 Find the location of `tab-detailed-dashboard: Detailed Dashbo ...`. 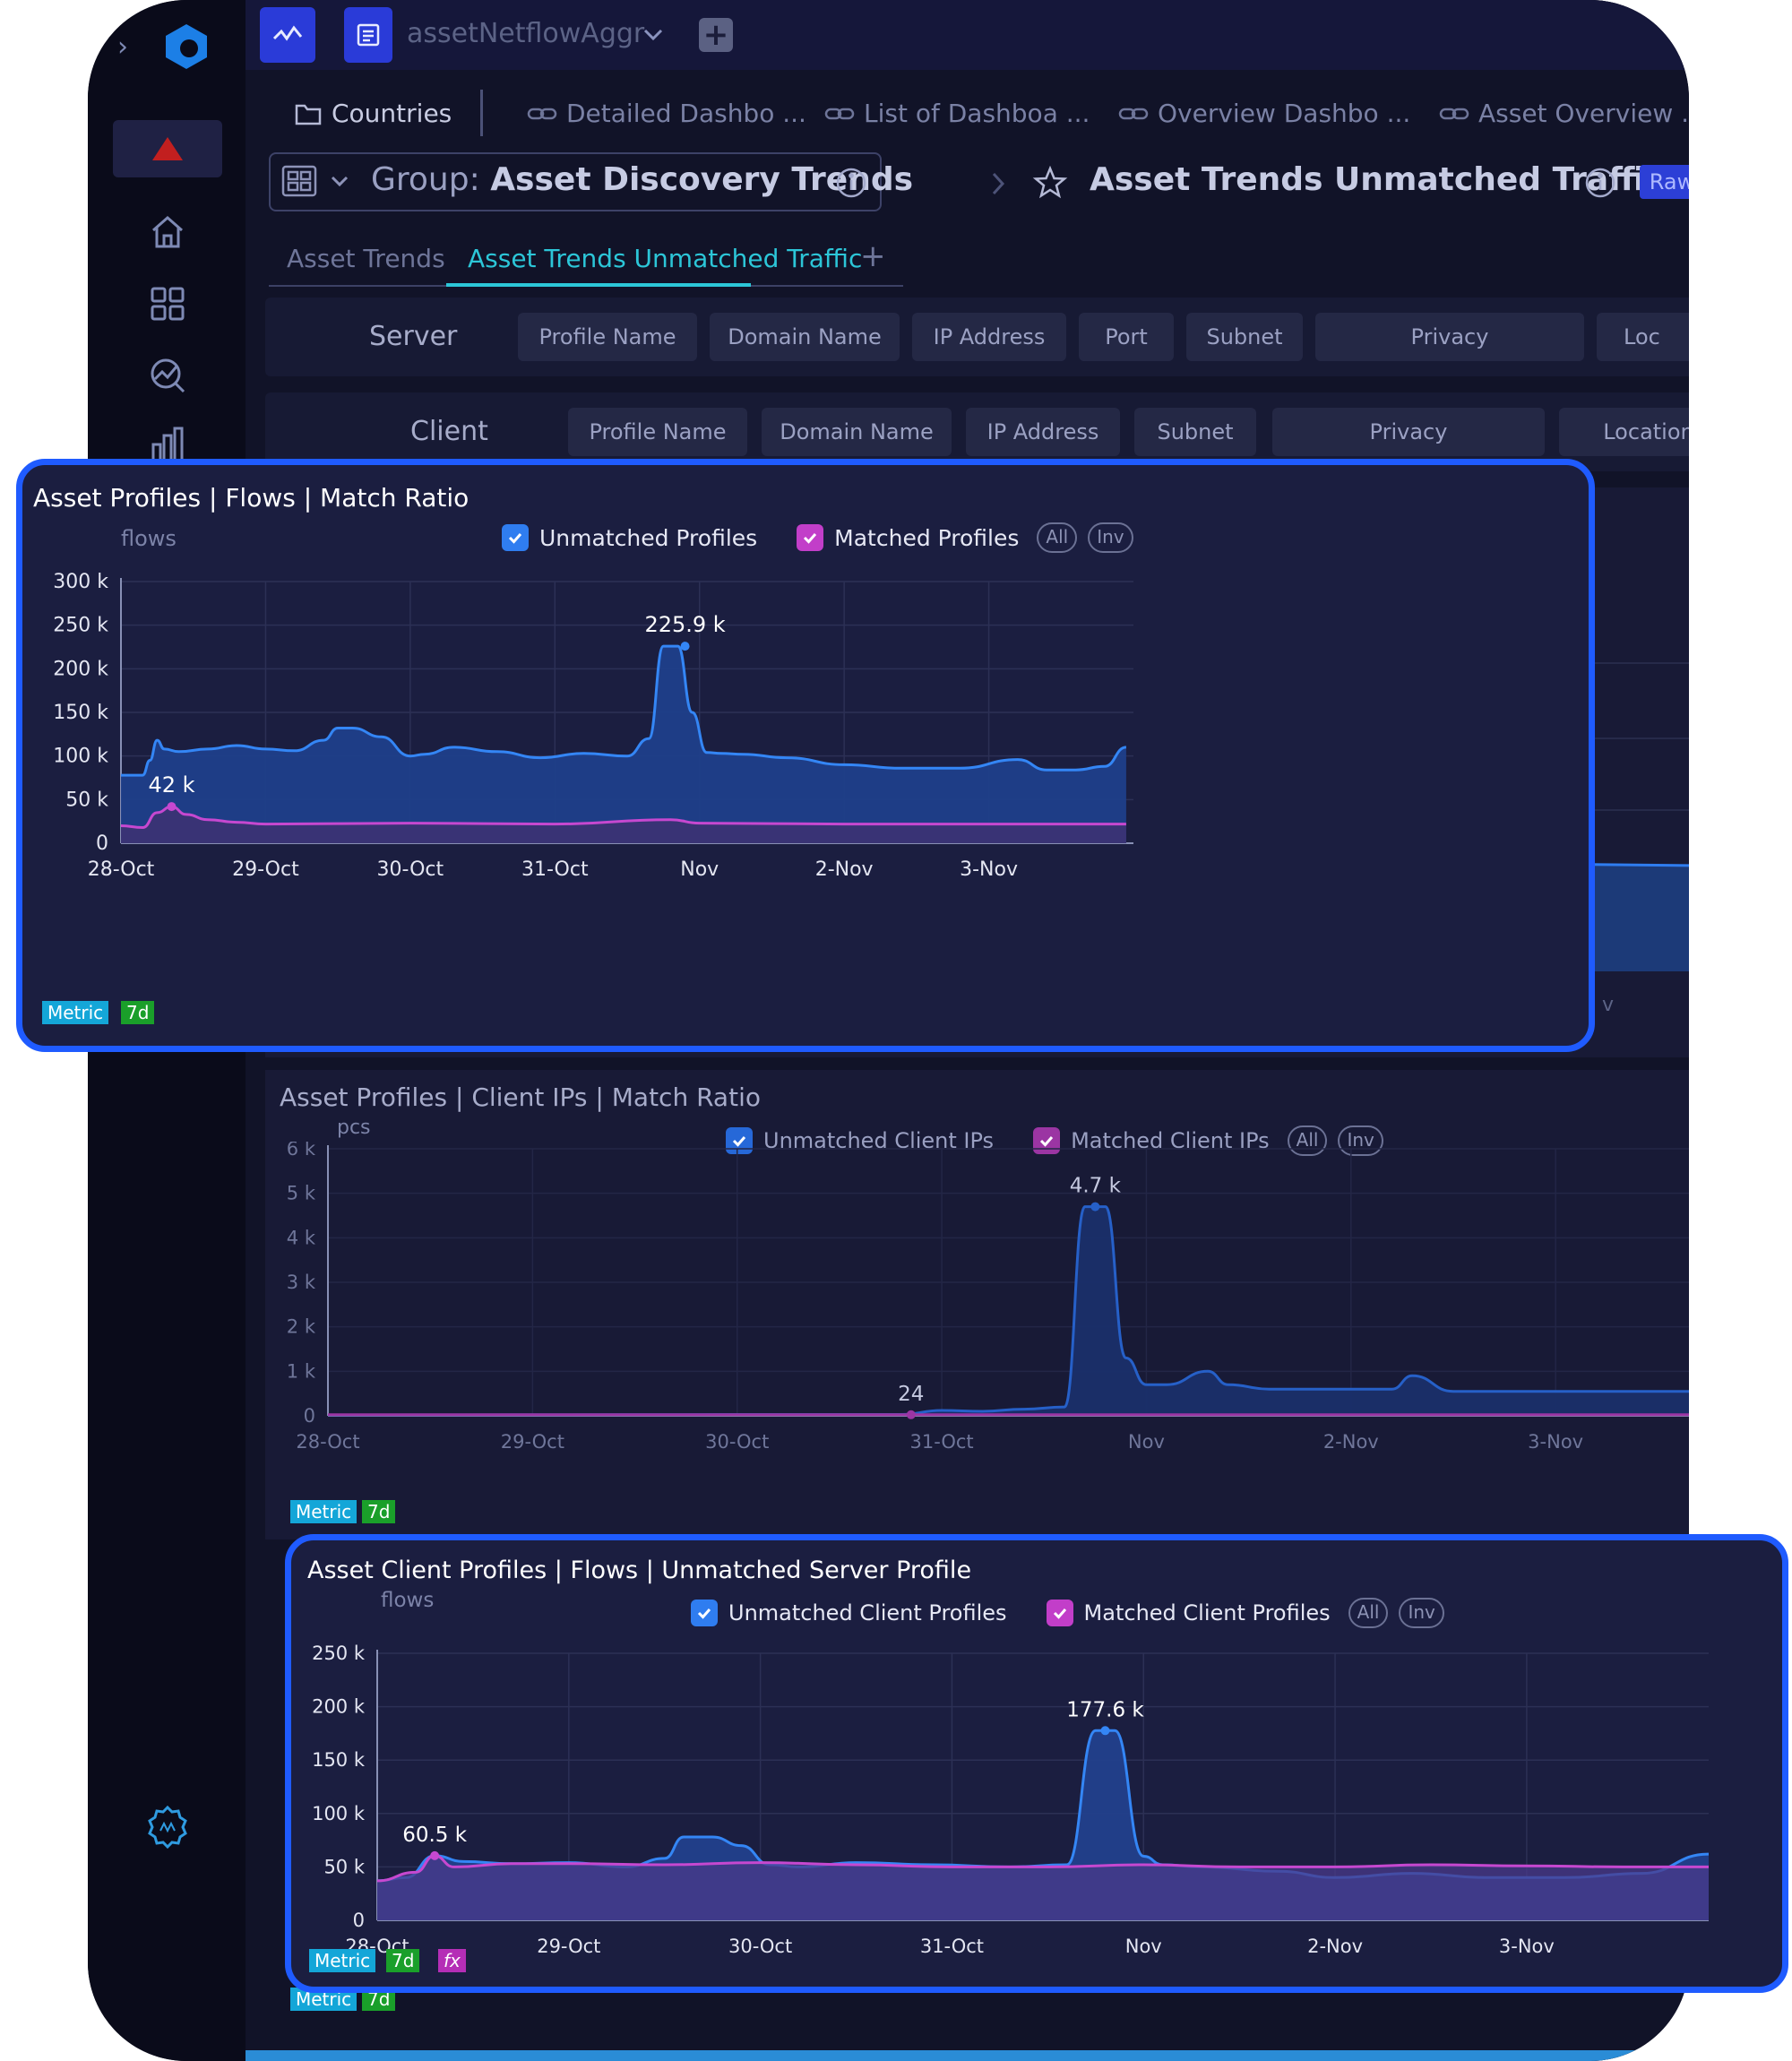

tab-detailed-dashboard: Detailed Dashbo ... is located at coordinates (666, 113).